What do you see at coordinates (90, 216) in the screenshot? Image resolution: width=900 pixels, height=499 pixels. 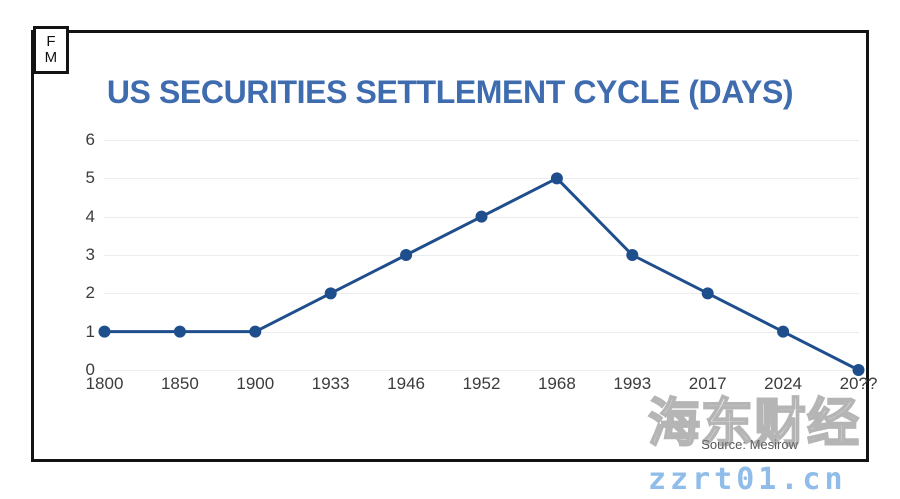 I see `y-axis-tick-label: 4` at bounding box center [90, 216].